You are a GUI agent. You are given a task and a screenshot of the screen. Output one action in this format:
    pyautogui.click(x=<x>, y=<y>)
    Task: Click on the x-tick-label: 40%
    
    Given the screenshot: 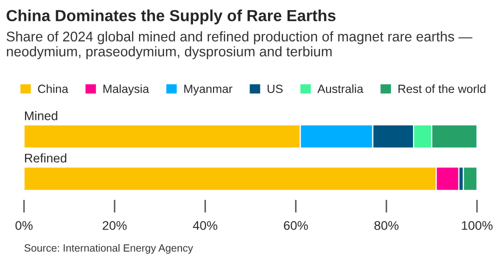 What is the action you would take?
    pyautogui.click(x=205, y=225)
    